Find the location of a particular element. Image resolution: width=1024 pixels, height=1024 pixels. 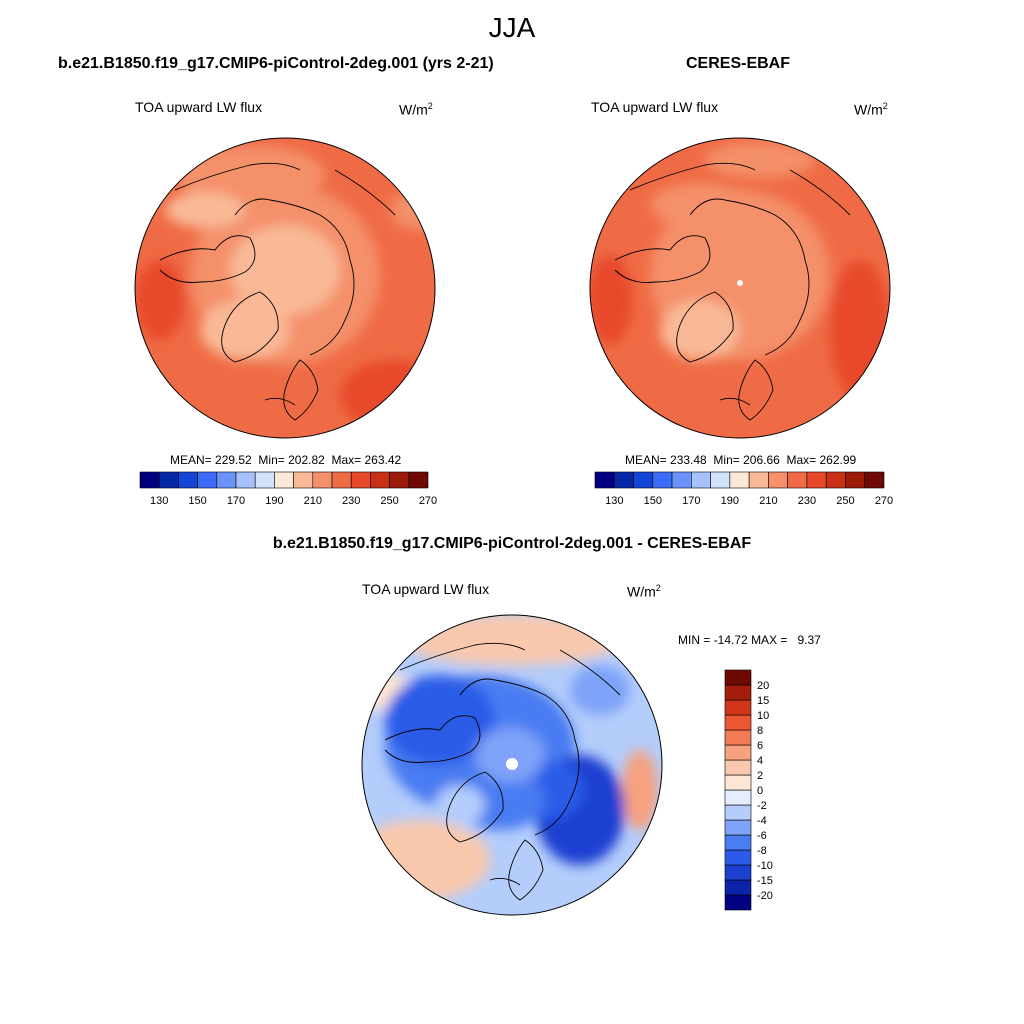

obs-map-border is located at coordinates (740, 288).